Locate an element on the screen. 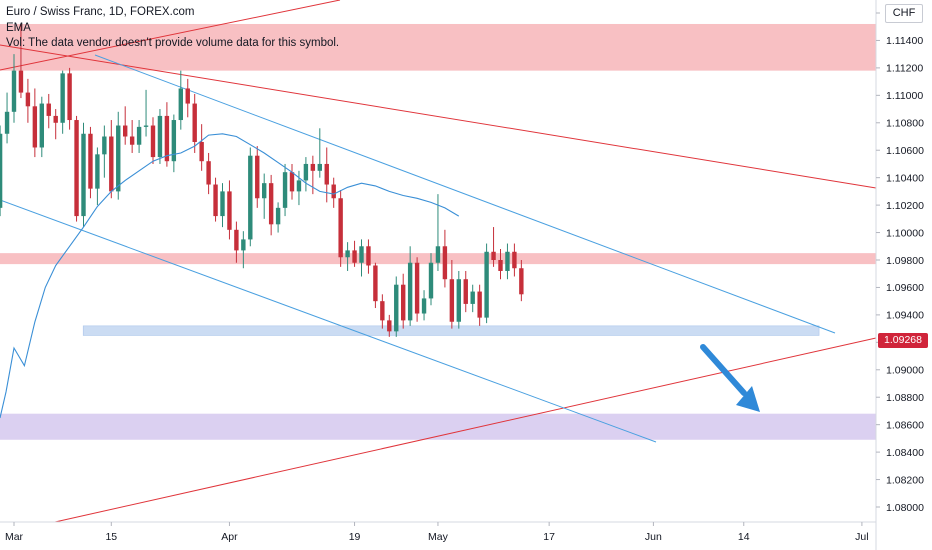 This screenshot has height=550, width=932. currency-button: CHF is located at coordinates (904, 13).